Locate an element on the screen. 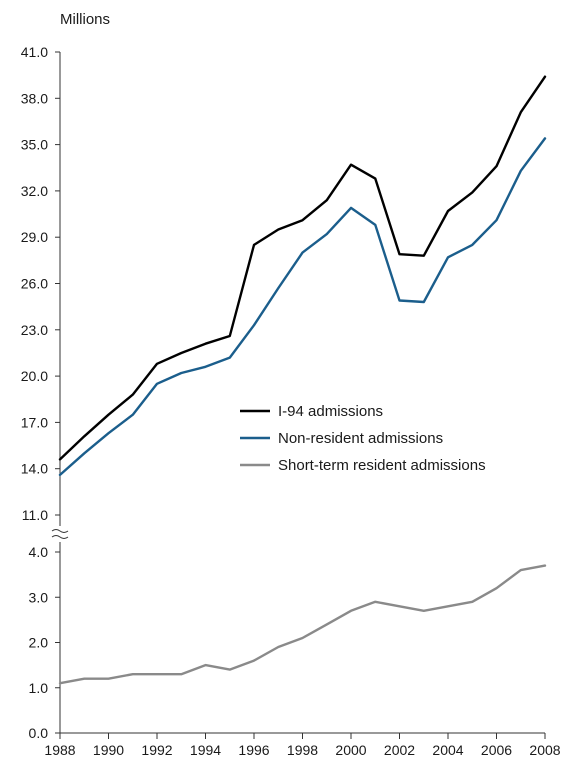 The height and width of the screenshot is (761, 579). y-tick-label: 38.0 is located at coordinates (34, 98).